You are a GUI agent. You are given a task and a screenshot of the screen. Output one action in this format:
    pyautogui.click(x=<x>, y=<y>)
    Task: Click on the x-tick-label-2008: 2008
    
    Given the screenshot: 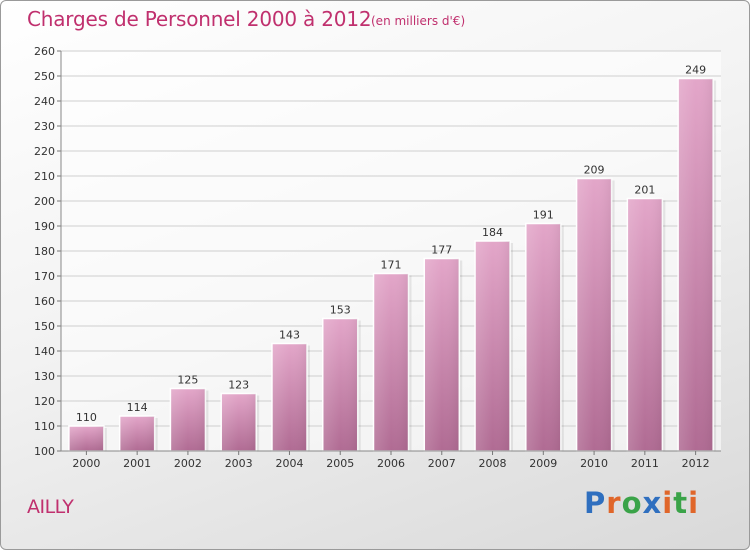 What is the action you would take?
    pyautogui.click(x=493, y=463)
    